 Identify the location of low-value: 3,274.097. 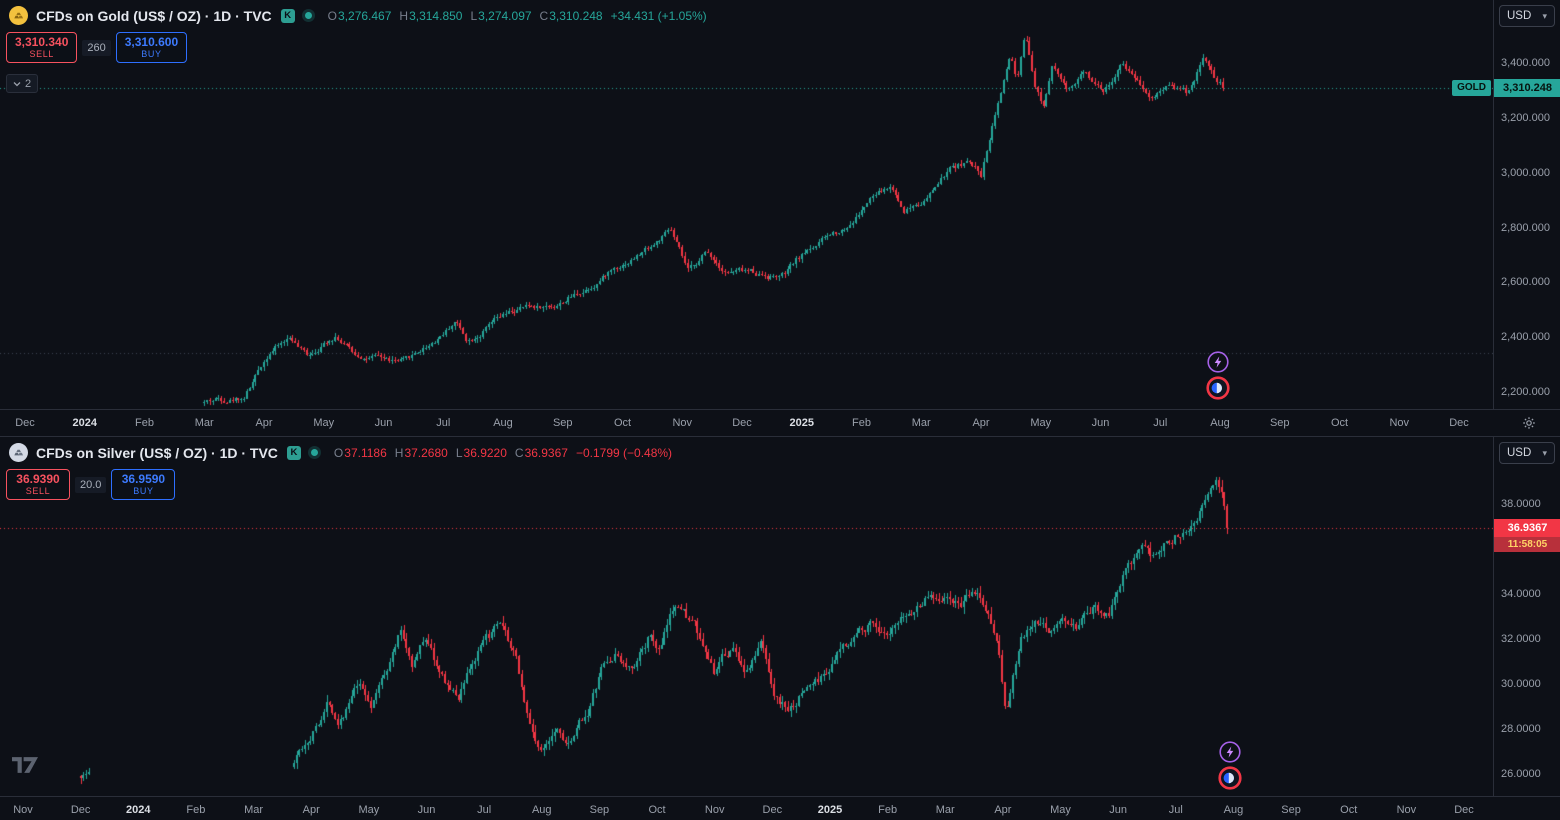
(505, 15).